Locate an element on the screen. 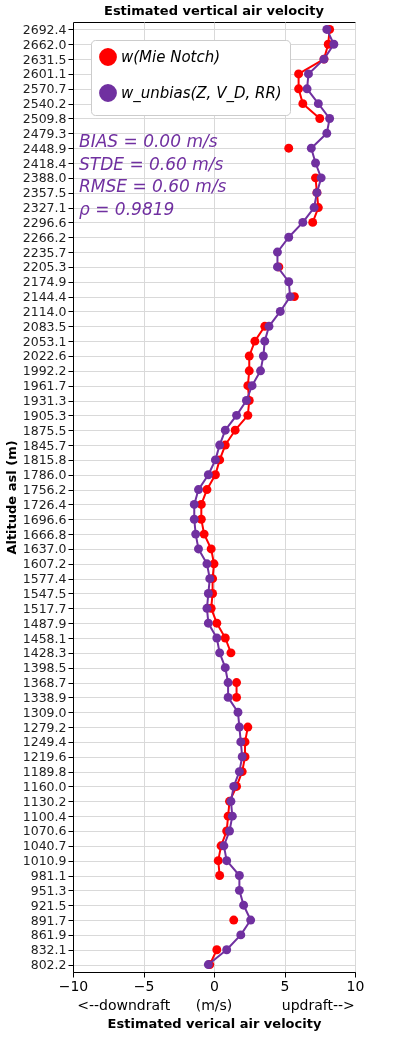 This screenshot has height=1046, width=400. y-tick-label: 1458.1 is located at coordinates (44, 638).